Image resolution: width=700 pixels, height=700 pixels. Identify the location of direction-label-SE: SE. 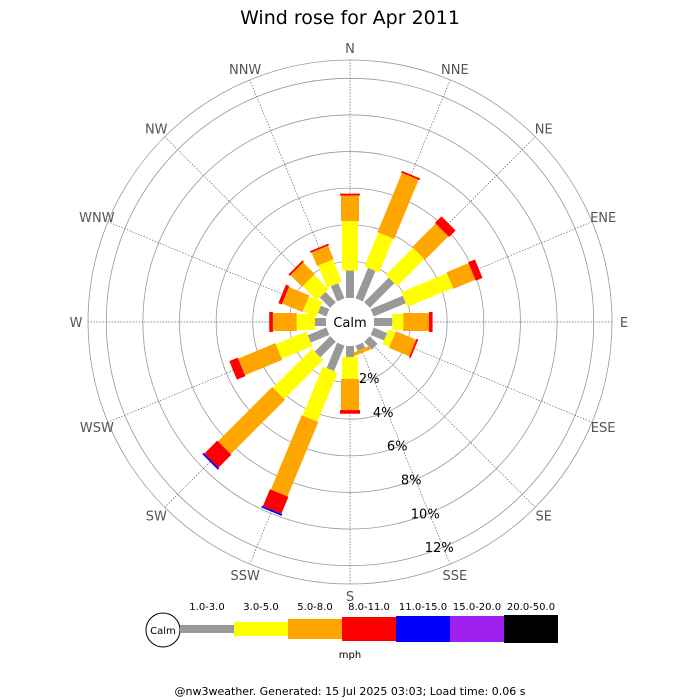
(544, 517).